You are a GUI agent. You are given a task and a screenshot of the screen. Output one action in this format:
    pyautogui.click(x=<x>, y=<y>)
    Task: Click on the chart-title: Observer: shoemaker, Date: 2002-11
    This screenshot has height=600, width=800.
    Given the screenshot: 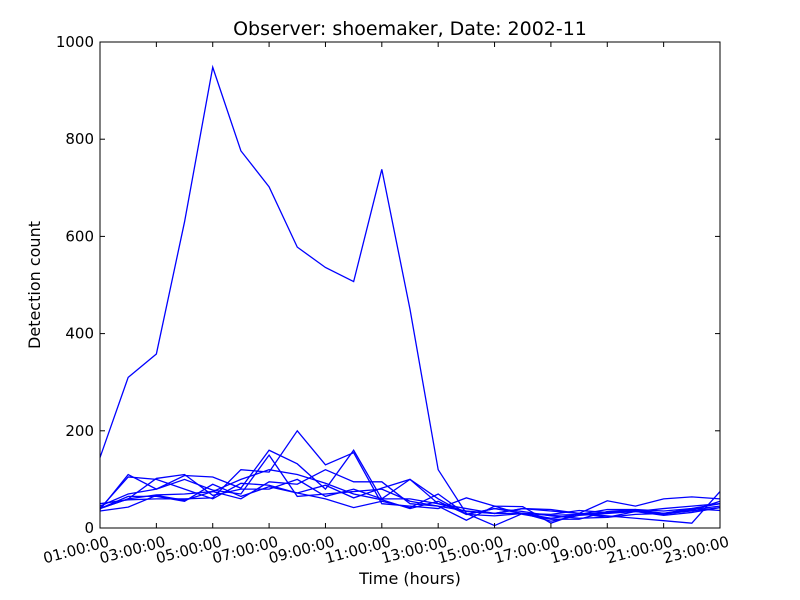 What is the action you would take?
    pyautogui.click(x=410, y=29)
    